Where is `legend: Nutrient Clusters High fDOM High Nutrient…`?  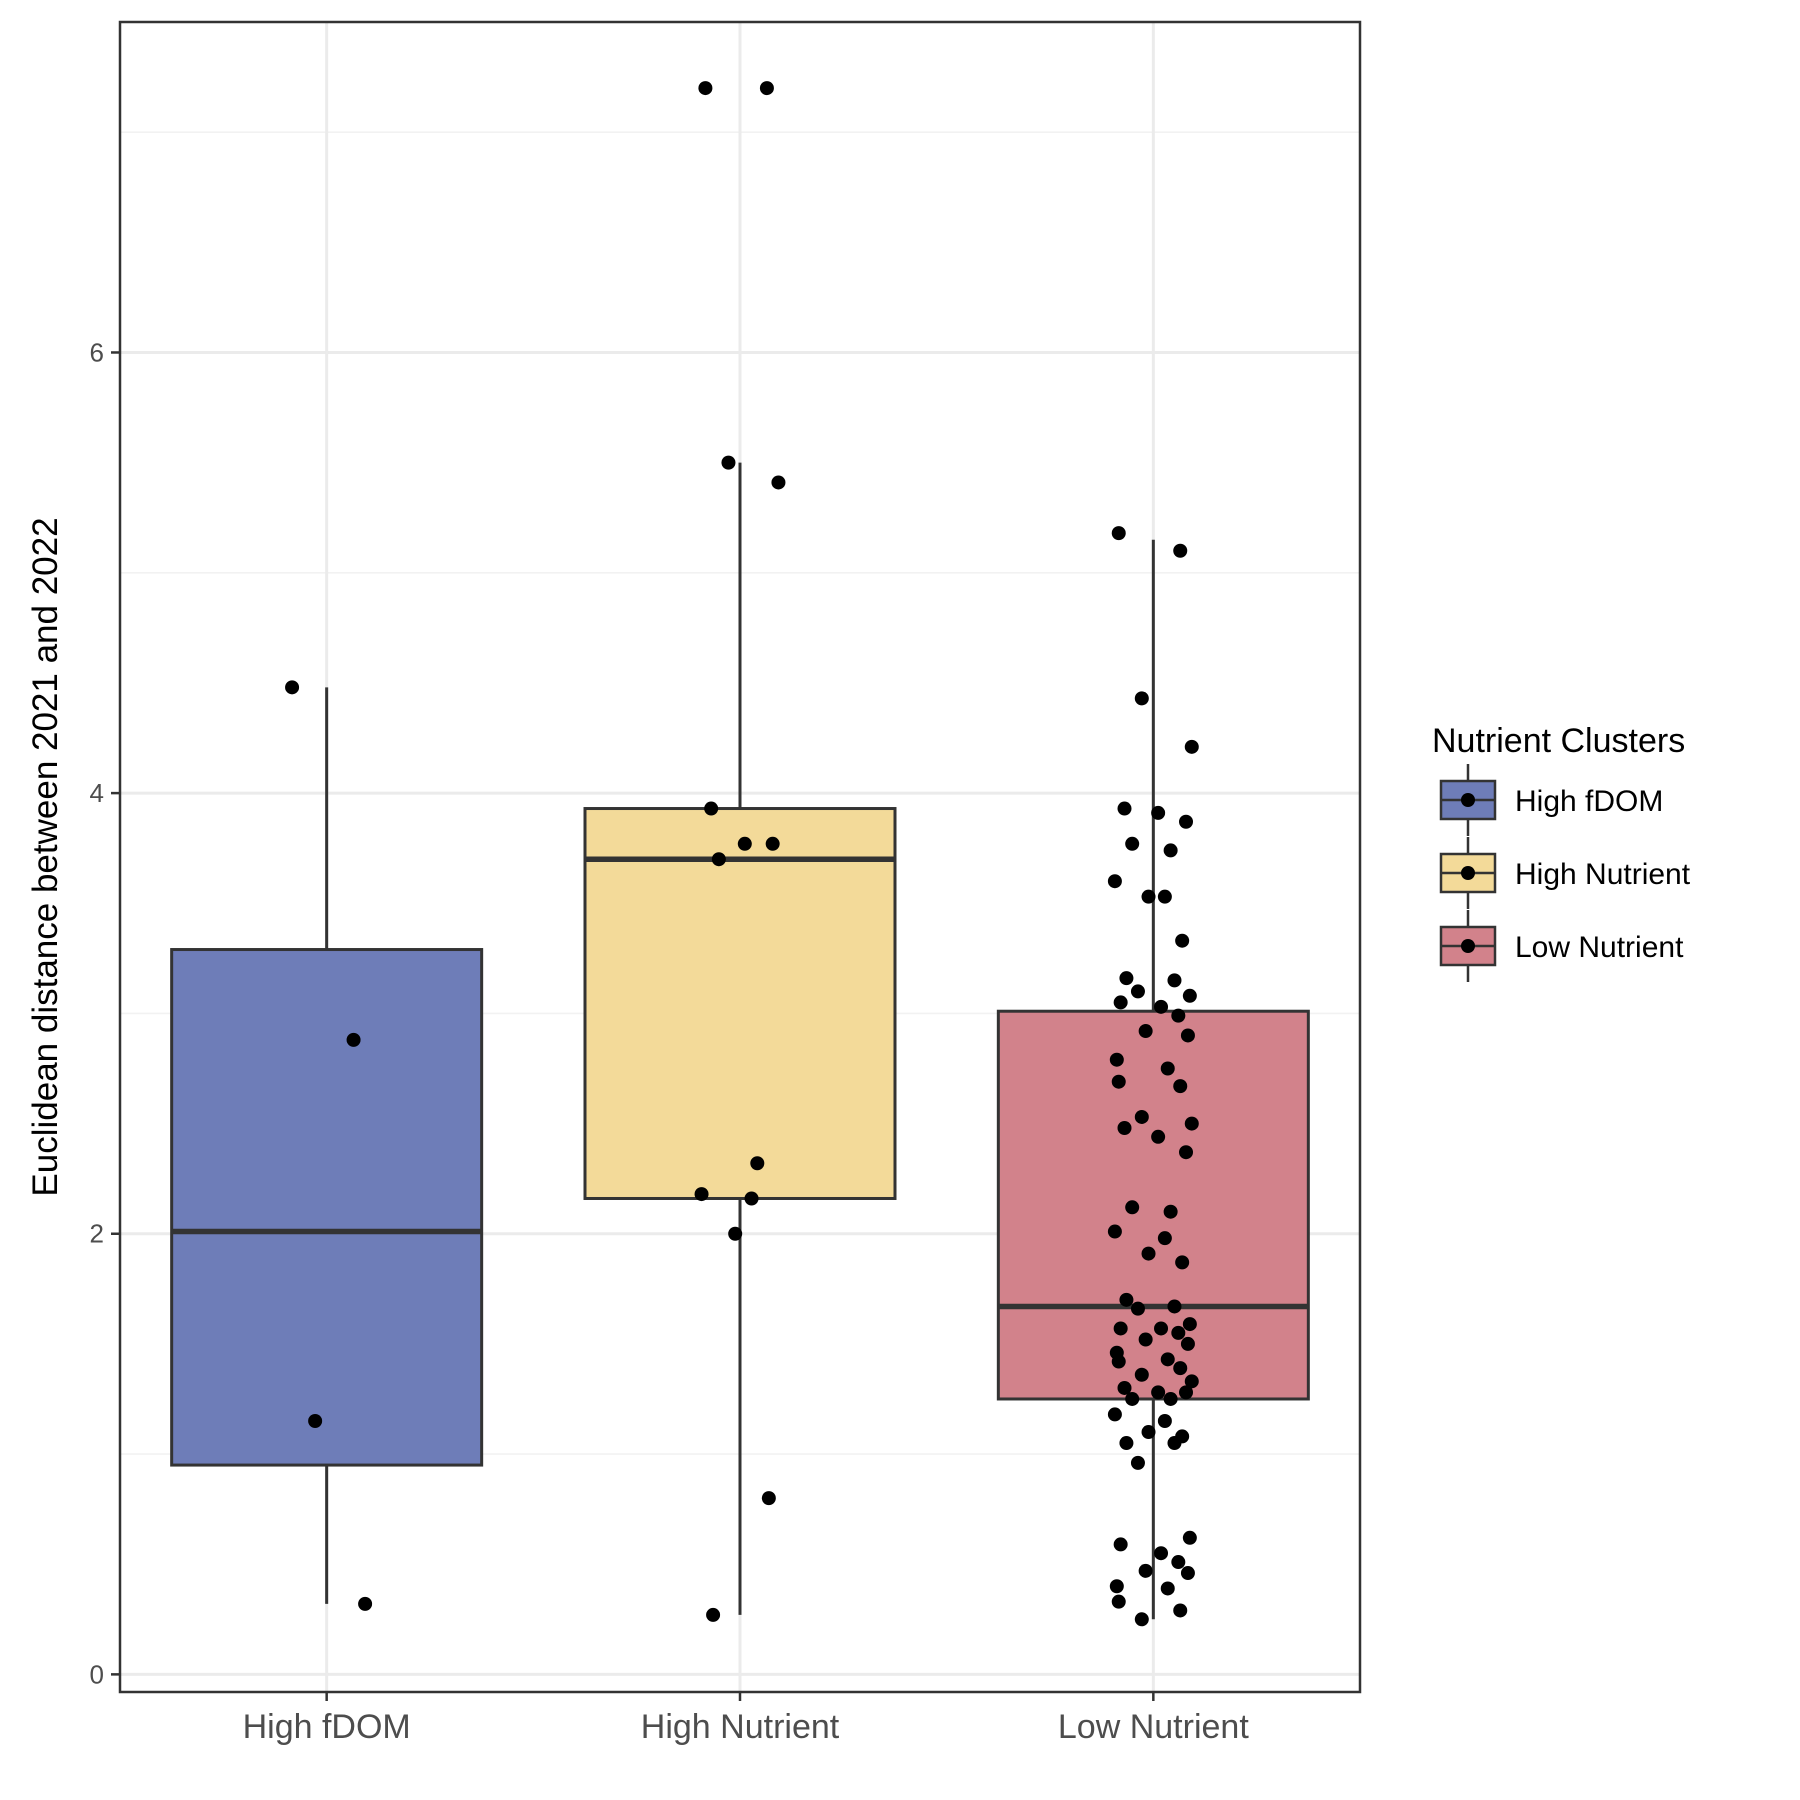
legend: Nutrient Clusters High fDOM High Nutrient… is located at coordinates (1561, 852).